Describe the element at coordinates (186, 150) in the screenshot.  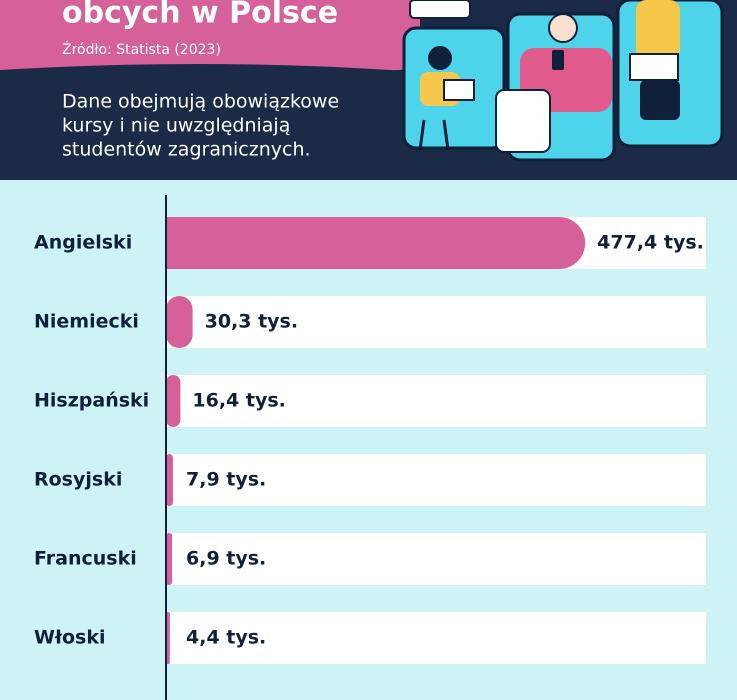
I see `note-line: studentów zagranicznych.` at that location.